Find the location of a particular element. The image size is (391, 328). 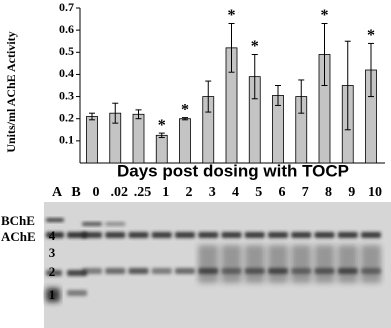

lane-label: A is located at coordinates (57, 192).